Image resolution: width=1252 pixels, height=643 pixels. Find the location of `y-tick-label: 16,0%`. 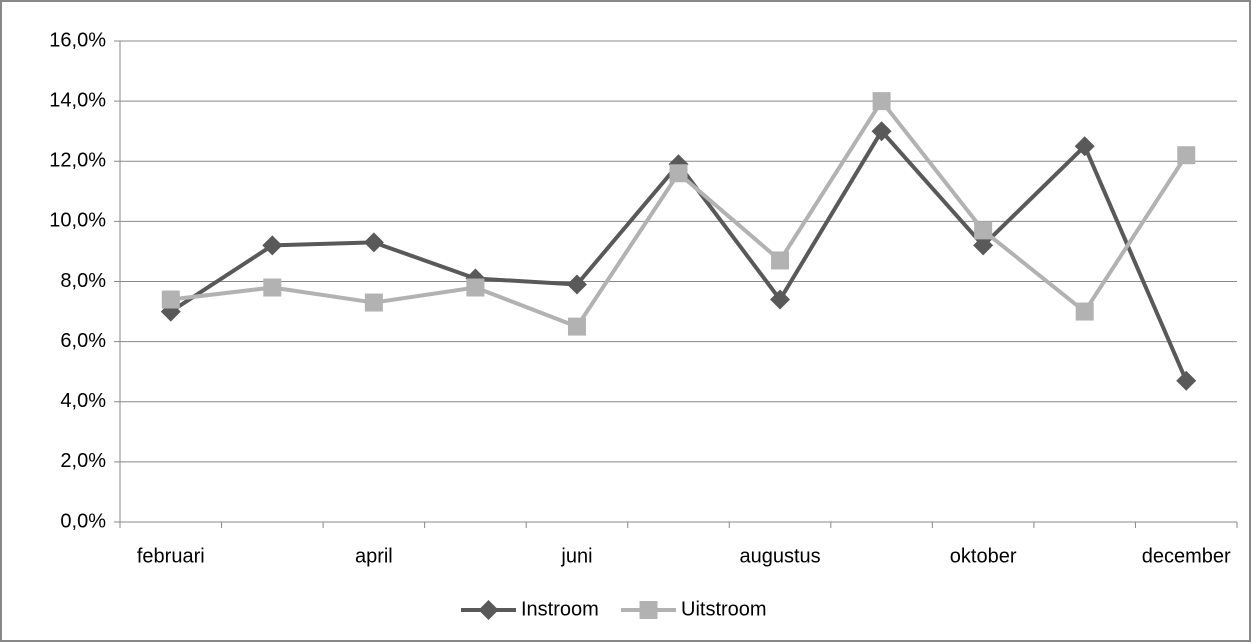

y-tick-label: 16,0% is located at coordinates (77, 40).